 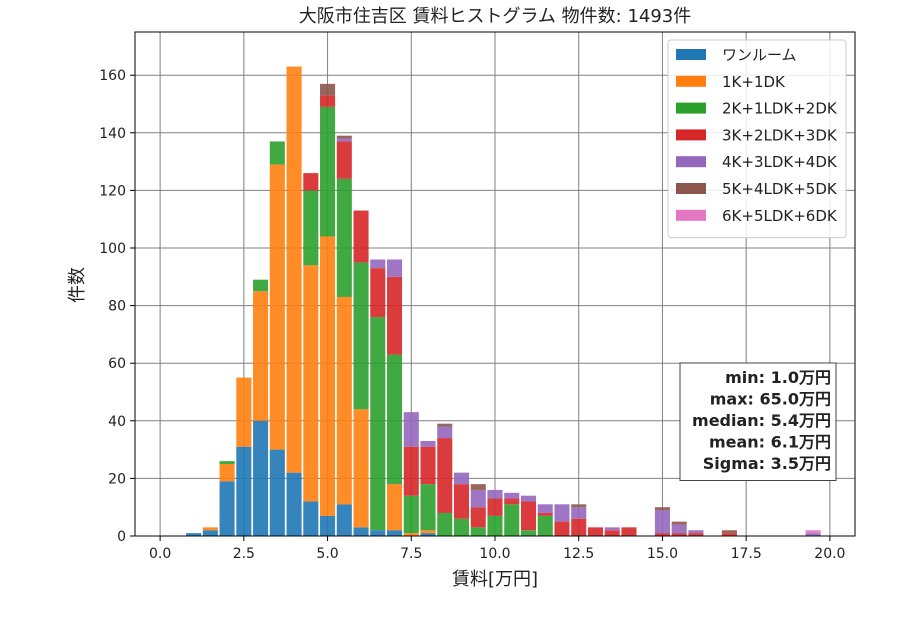 I want to click on bar-series2-bin9, so click(x=344, y=237).